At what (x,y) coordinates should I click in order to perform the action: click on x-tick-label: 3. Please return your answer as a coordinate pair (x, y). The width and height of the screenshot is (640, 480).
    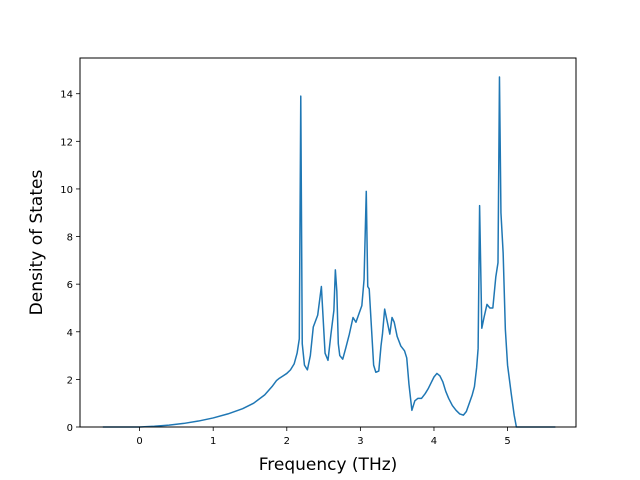
    Looking at the image, I should click on (360, 441).